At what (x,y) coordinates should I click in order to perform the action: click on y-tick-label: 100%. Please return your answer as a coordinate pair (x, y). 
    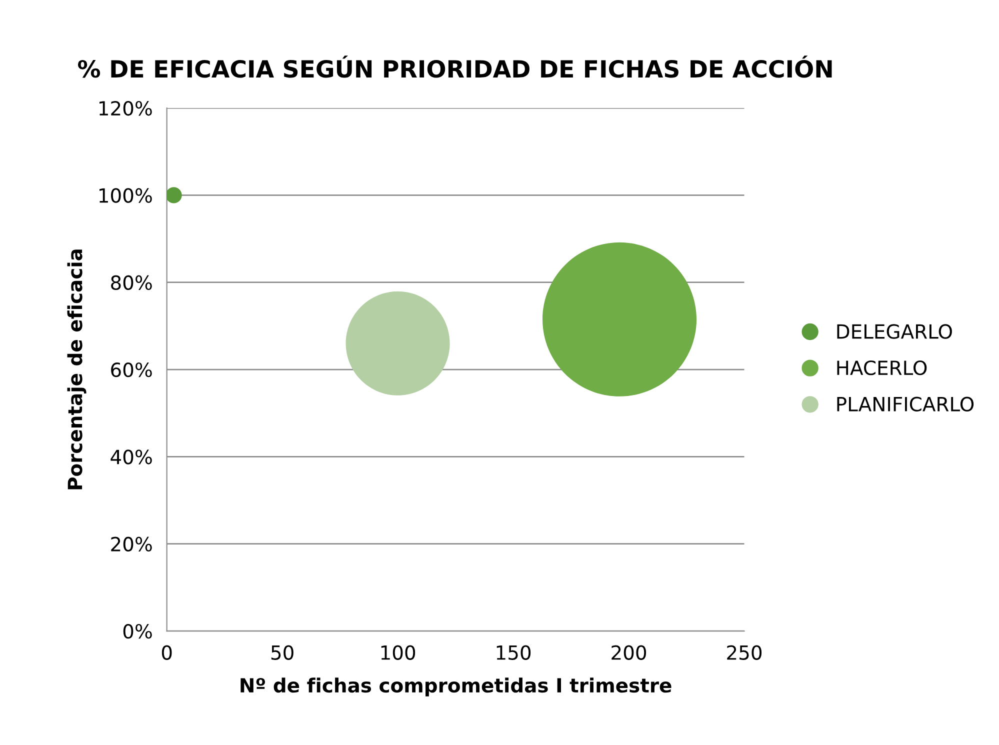
    Looking at the image, I should click on (125, 195).